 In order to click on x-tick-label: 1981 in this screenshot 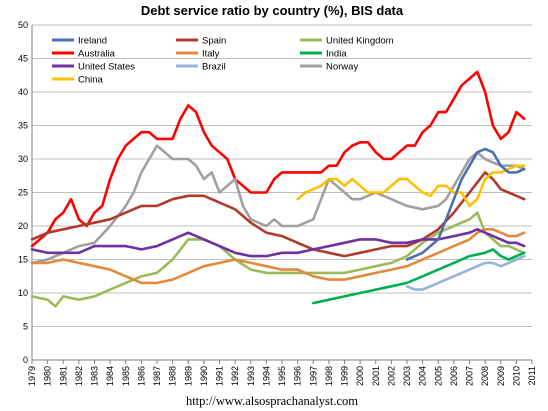, I will do `click(63, 376)`.